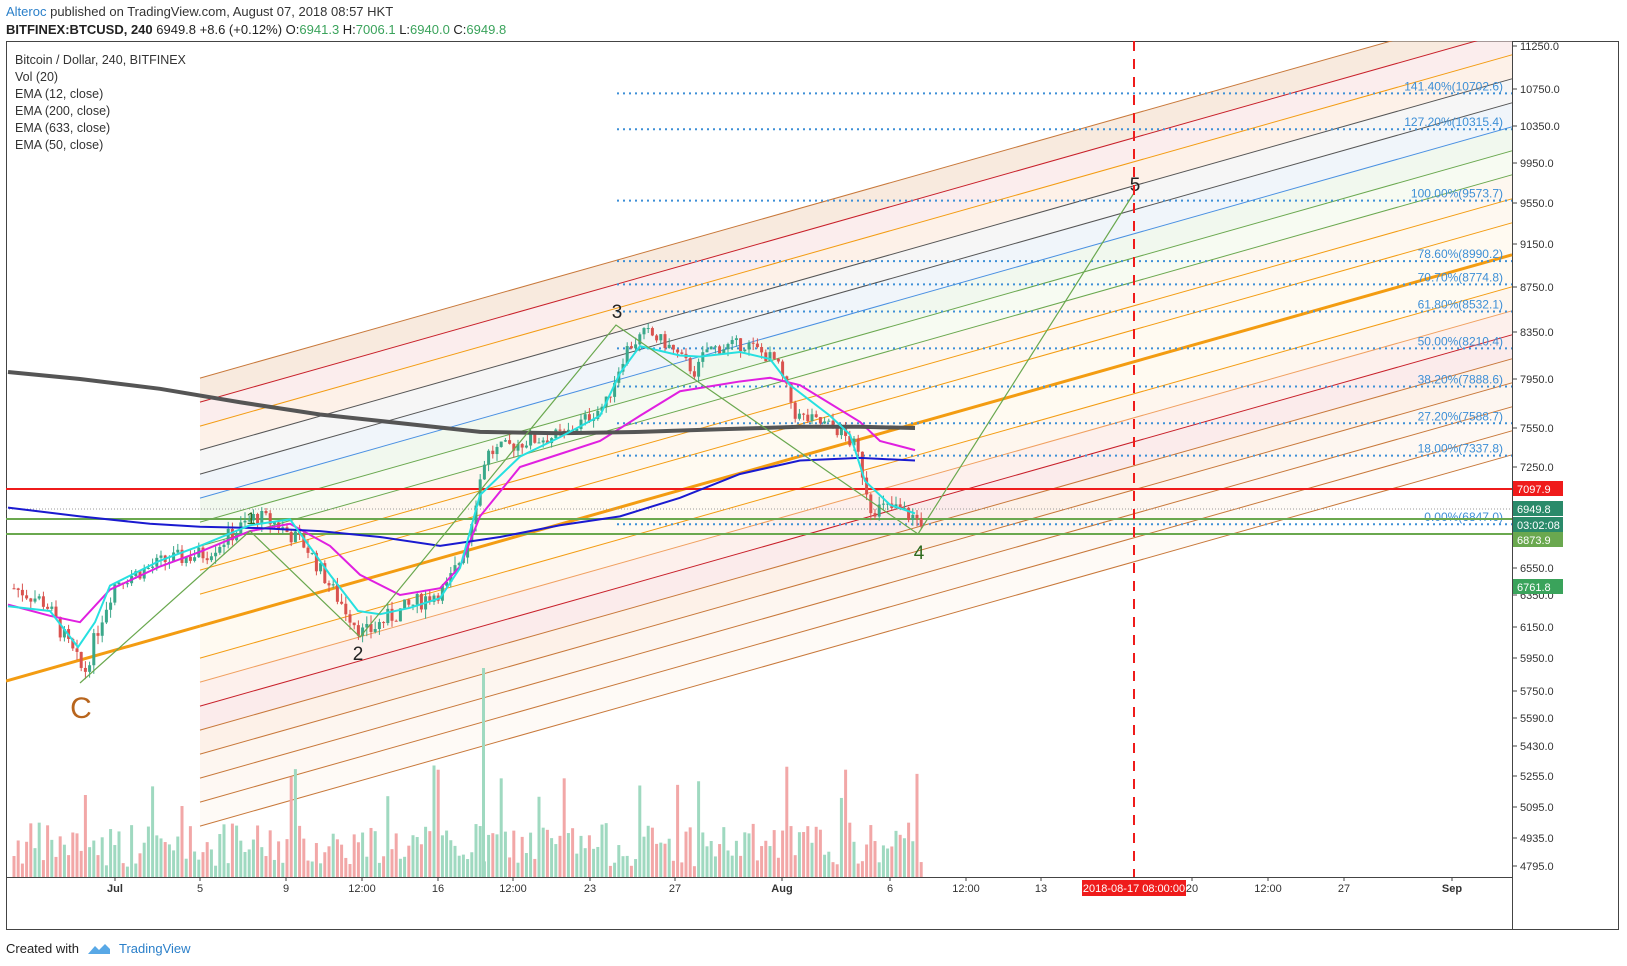  Describe the element at coordinates (37, 77) in the screenshot. I see `legend-volume: Vol (20)` at that location.